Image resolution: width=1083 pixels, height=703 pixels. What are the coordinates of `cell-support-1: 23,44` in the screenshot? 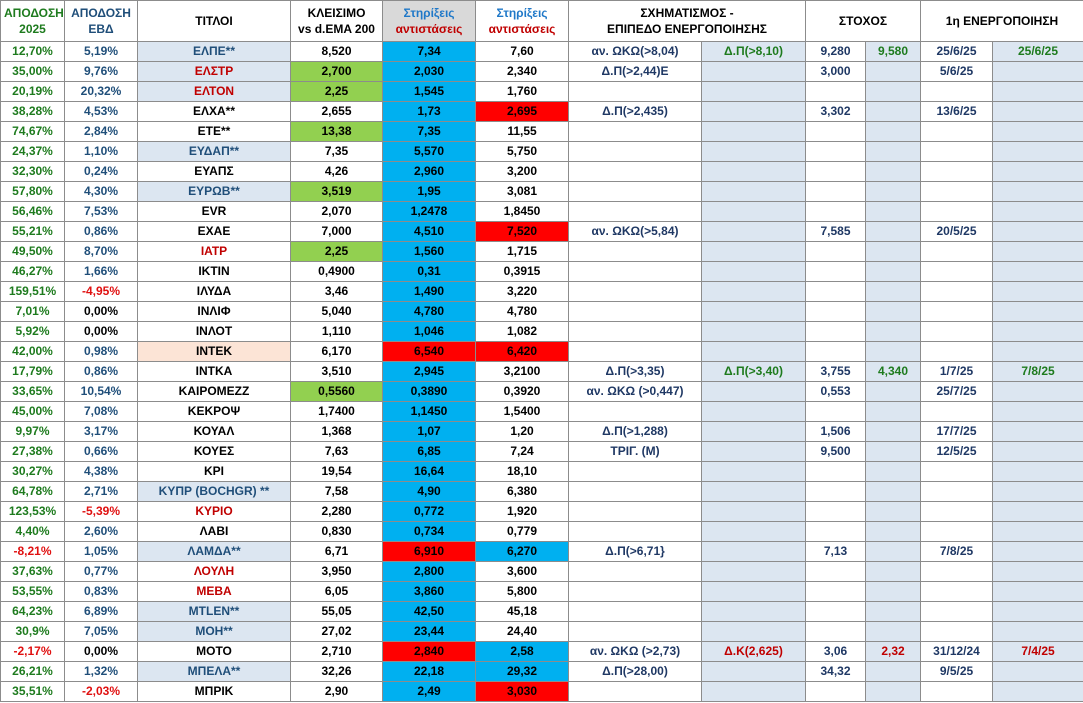 It's located at (429, 631).